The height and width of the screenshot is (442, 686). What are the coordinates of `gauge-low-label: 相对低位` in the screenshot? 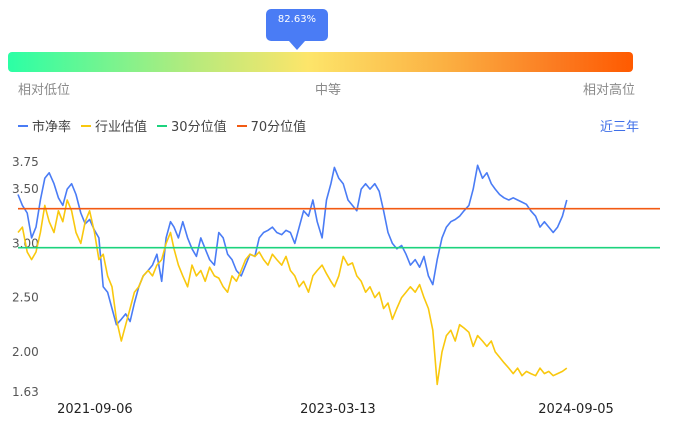 It's located at (44, 90).